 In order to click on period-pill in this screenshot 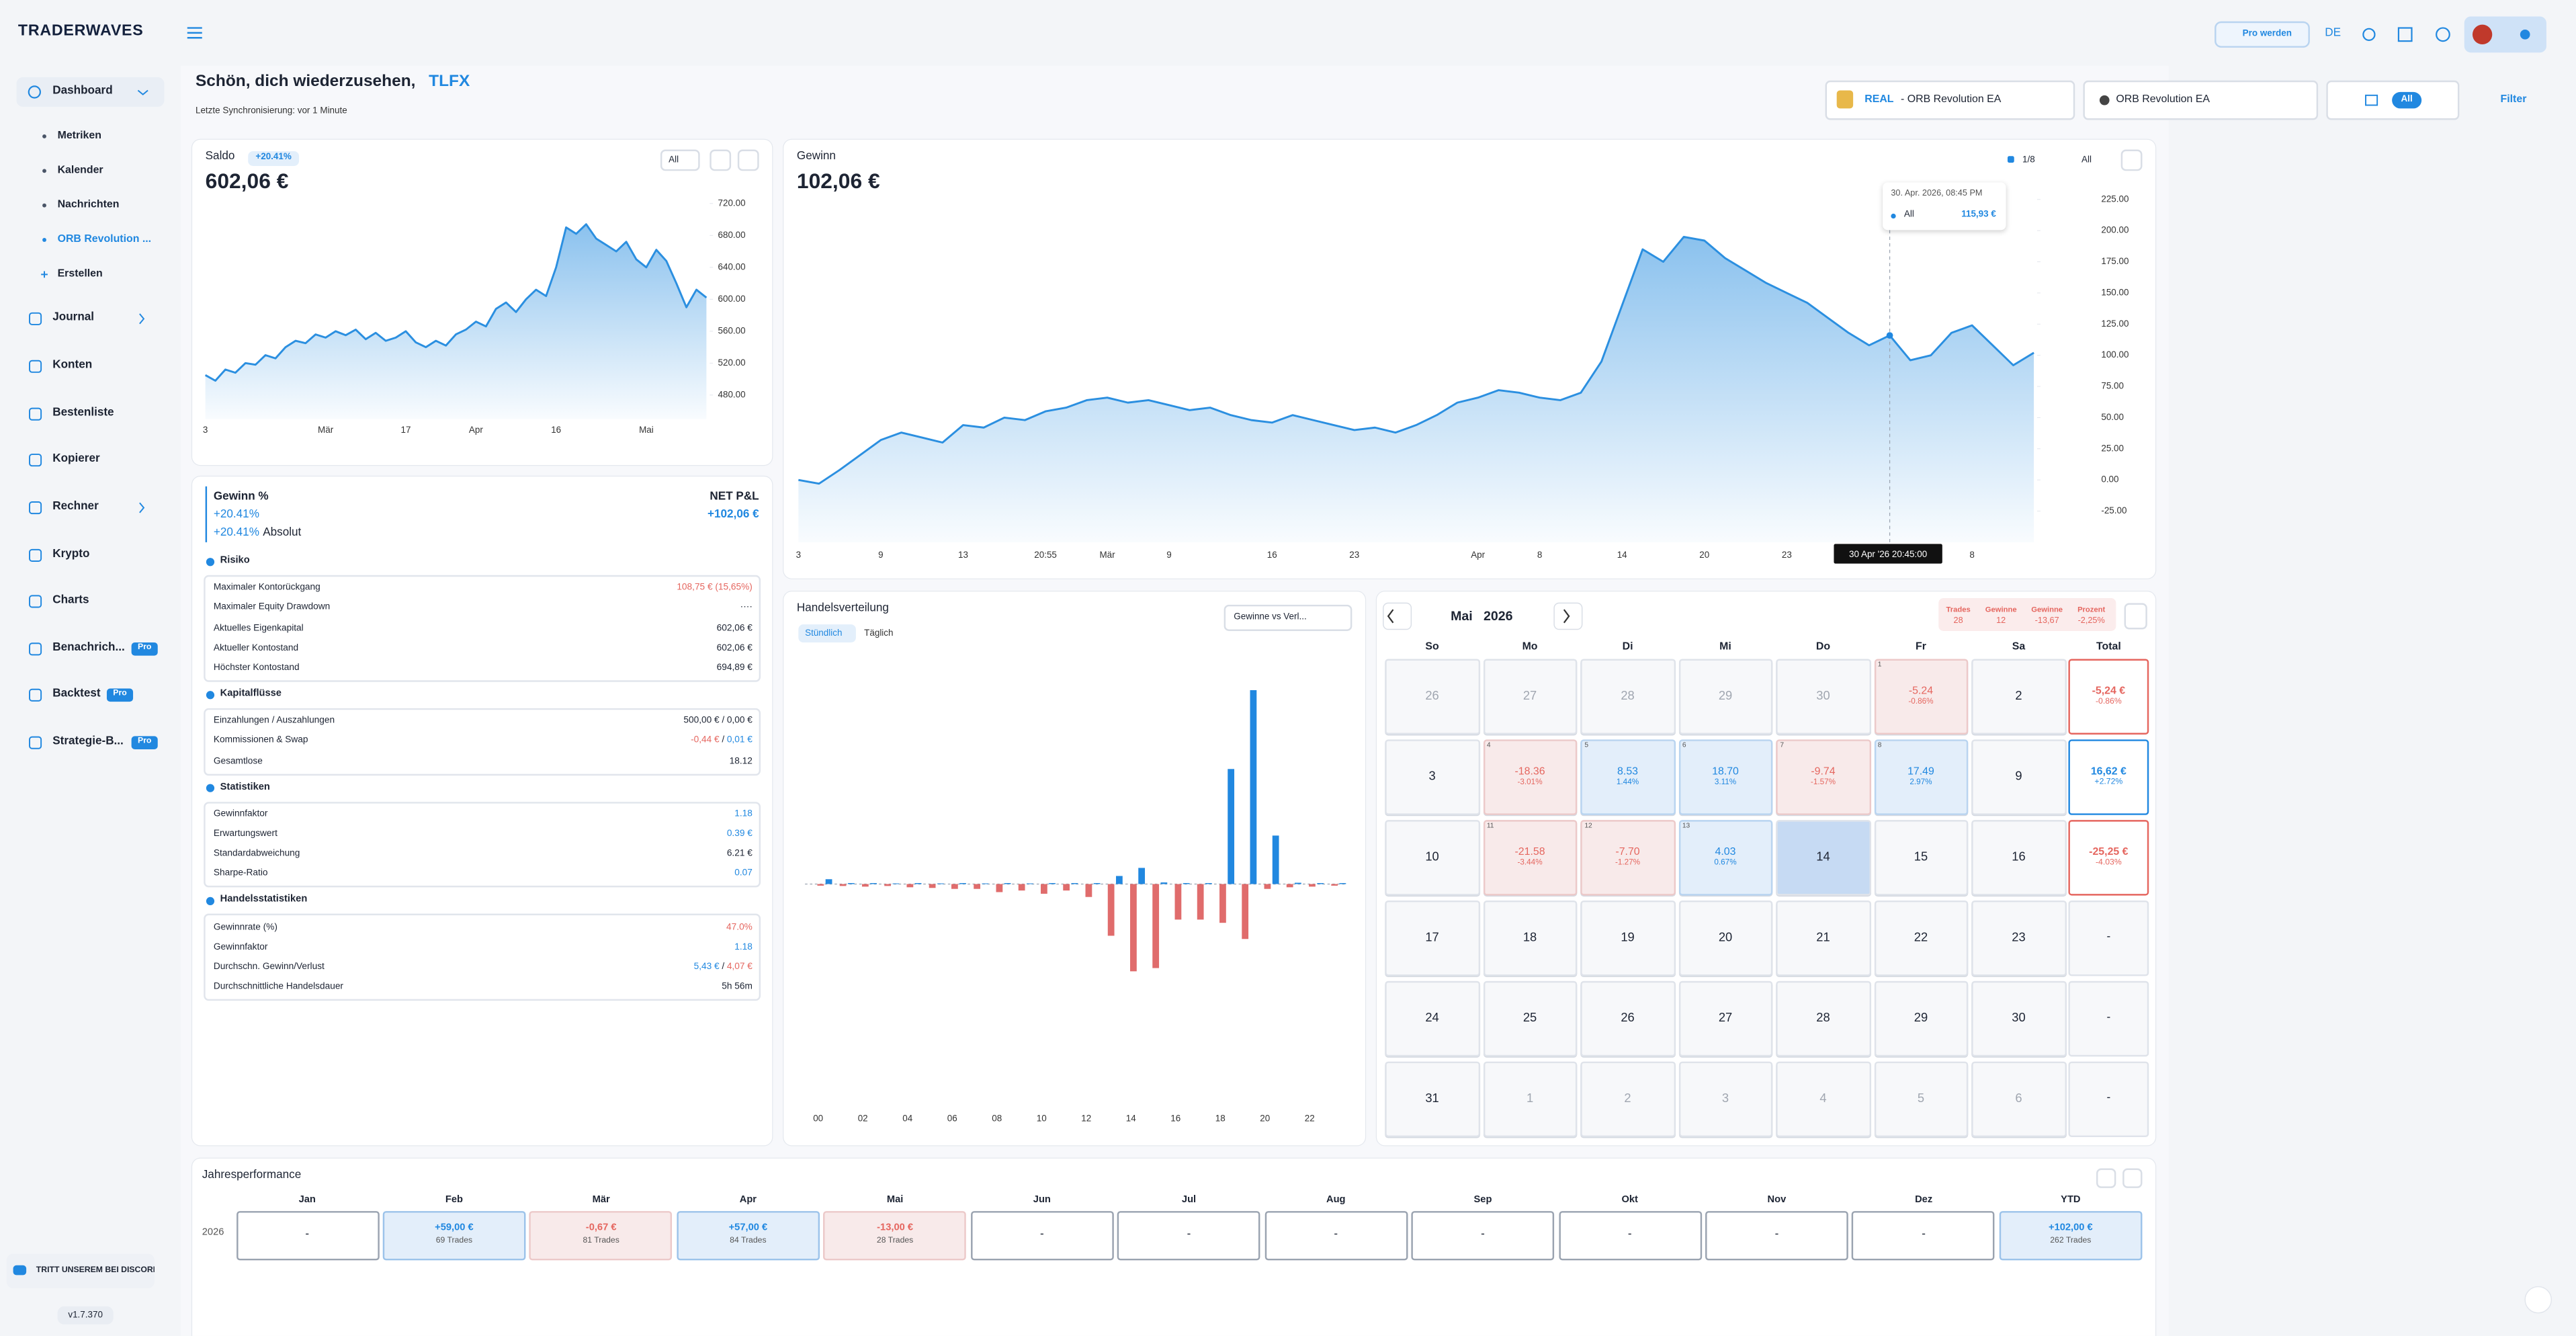, I will do `click(2407, 100)`.